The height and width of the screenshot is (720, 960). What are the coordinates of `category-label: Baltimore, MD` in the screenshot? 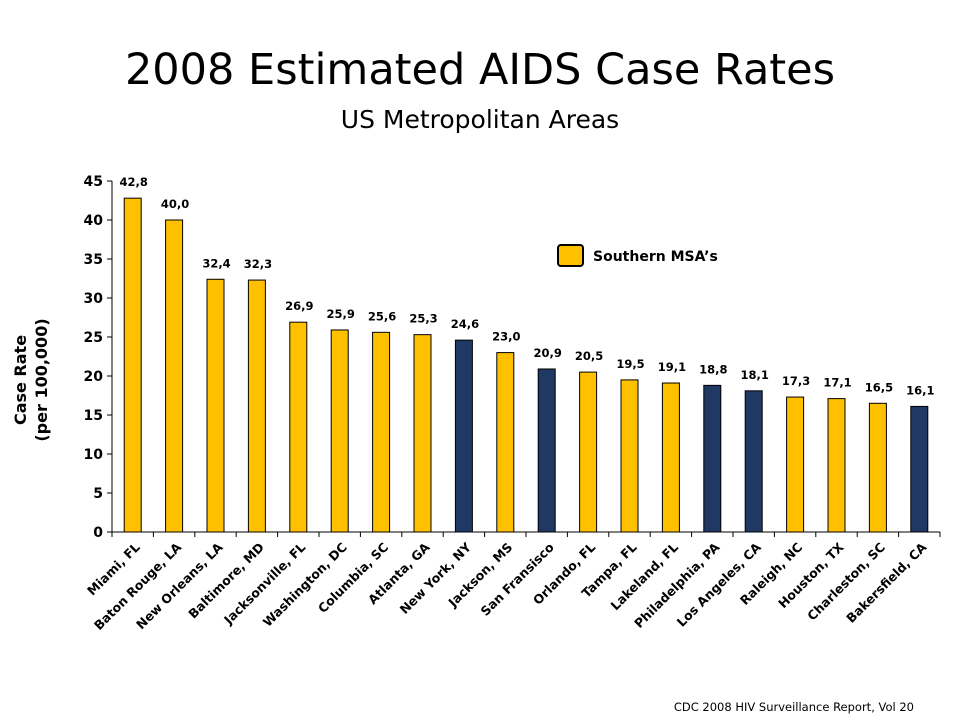 It's located at (226, 581).